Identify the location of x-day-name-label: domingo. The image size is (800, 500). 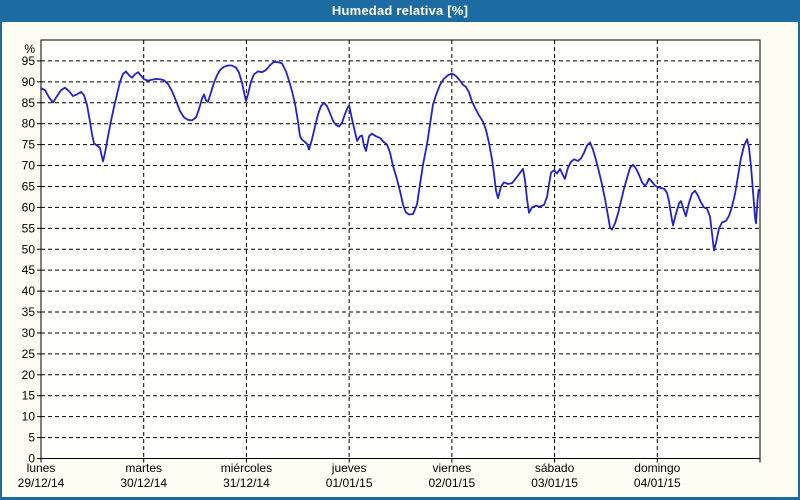
(657, 468).